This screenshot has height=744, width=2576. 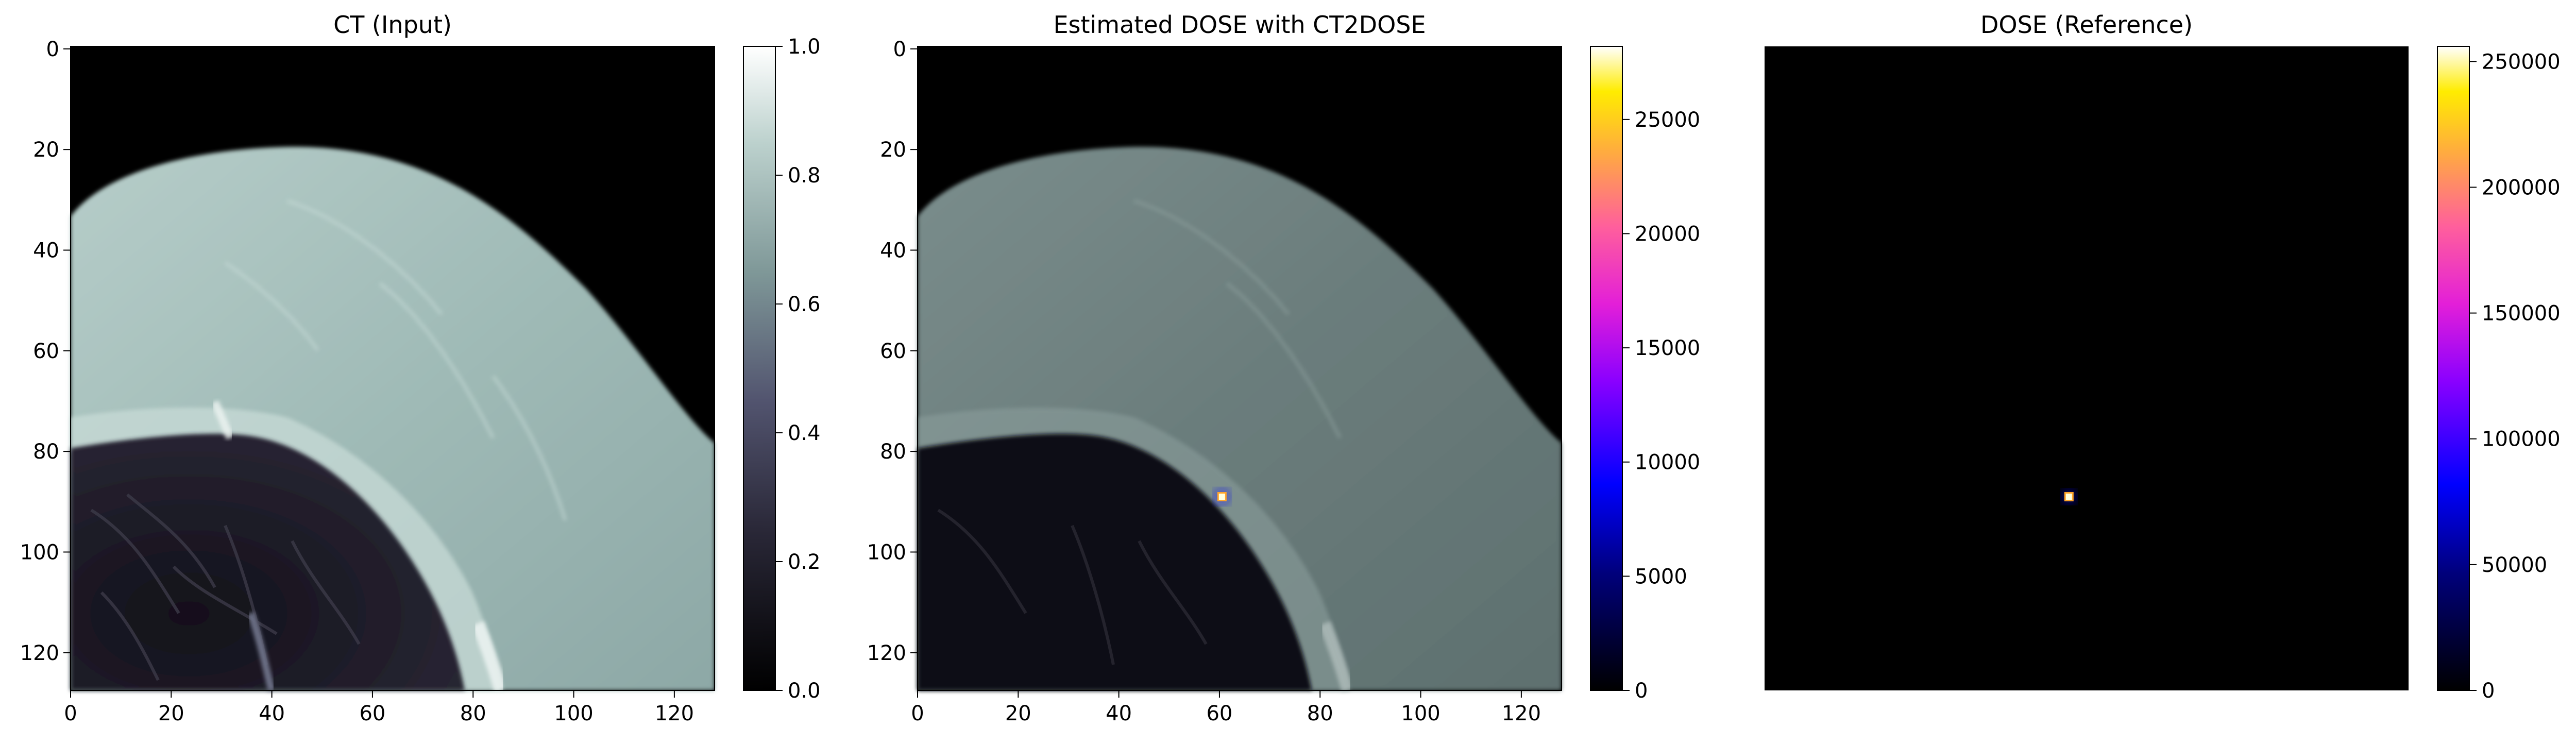 I want to click on colorbar-tick-label: 20000, so click(x=1667, y=234).